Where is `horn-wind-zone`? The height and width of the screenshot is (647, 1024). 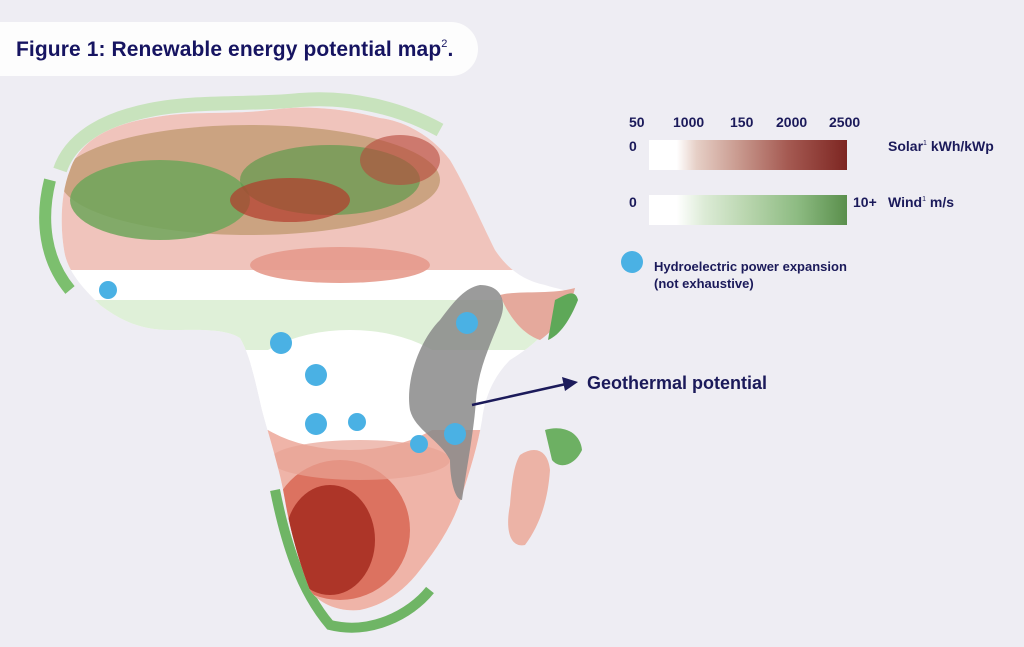
horn-wind-zone is located at coordinates (563, 316).